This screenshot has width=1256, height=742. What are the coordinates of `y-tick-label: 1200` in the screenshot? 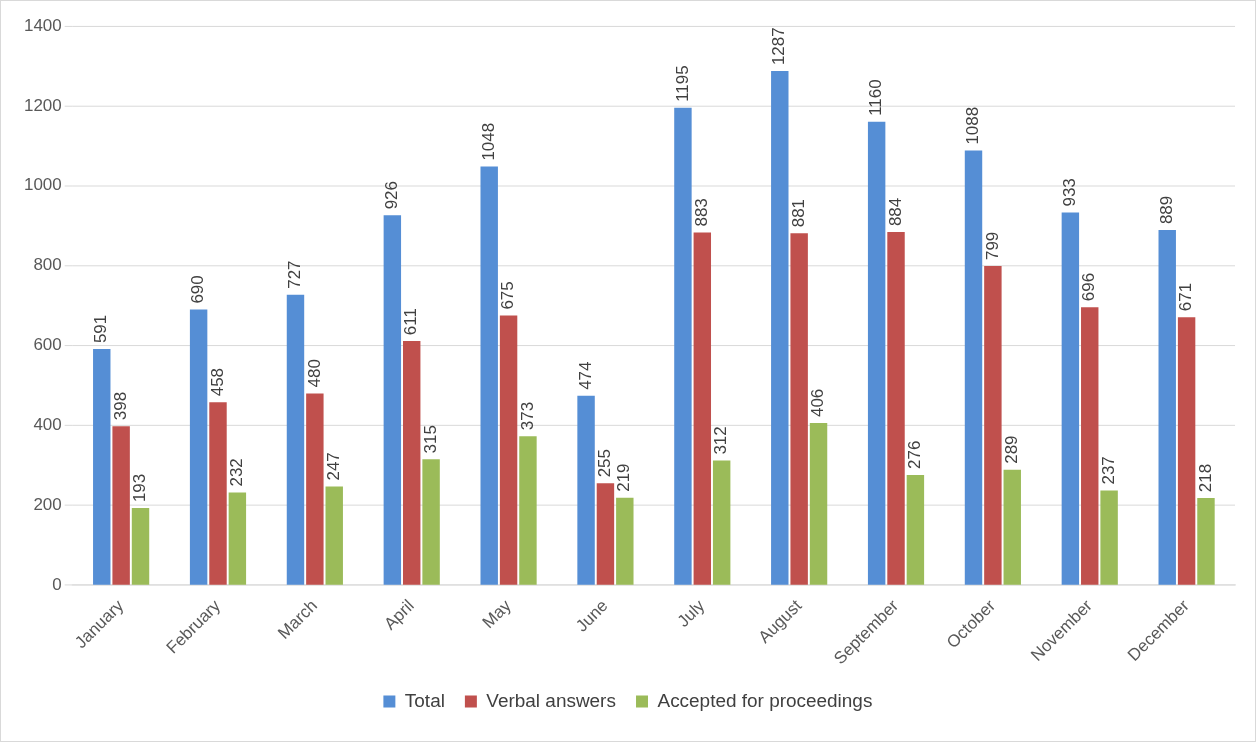 It's located at (42, 105).